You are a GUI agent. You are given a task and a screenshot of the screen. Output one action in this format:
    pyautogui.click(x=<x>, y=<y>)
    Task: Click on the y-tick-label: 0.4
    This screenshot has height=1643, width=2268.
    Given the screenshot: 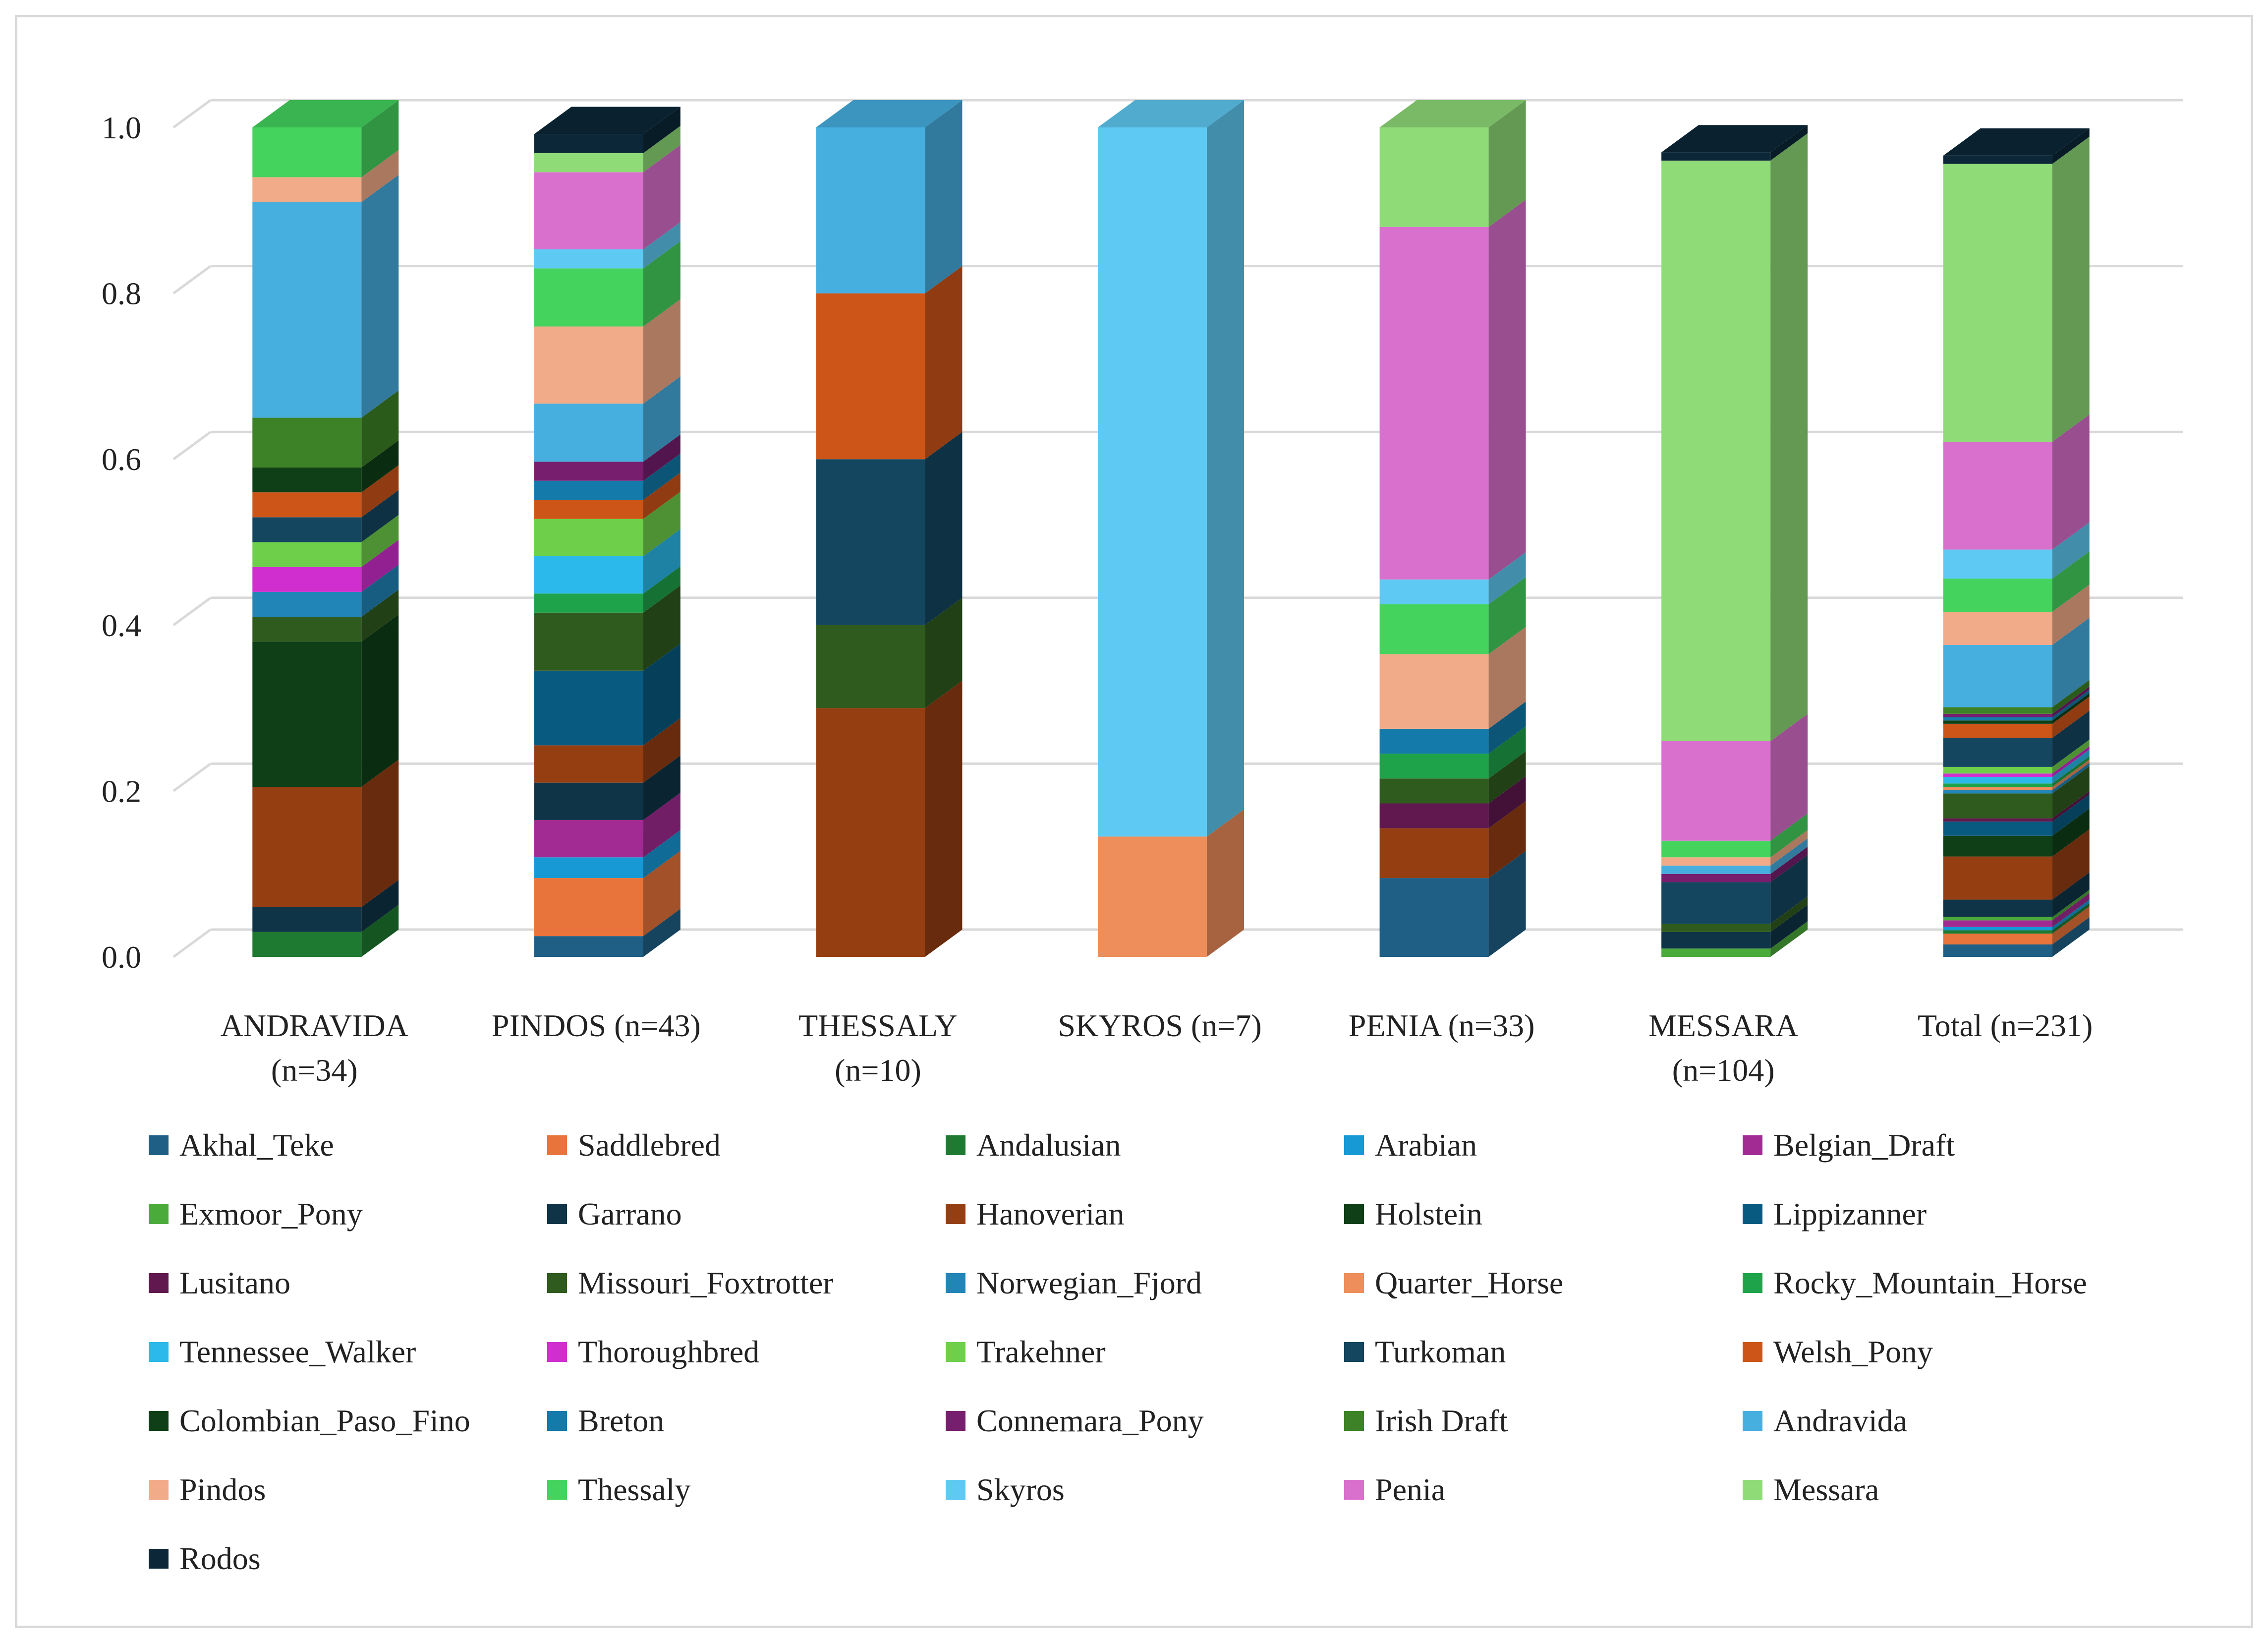 What is the action you would take?
    pyautogui.click(x=121, y=625)
    